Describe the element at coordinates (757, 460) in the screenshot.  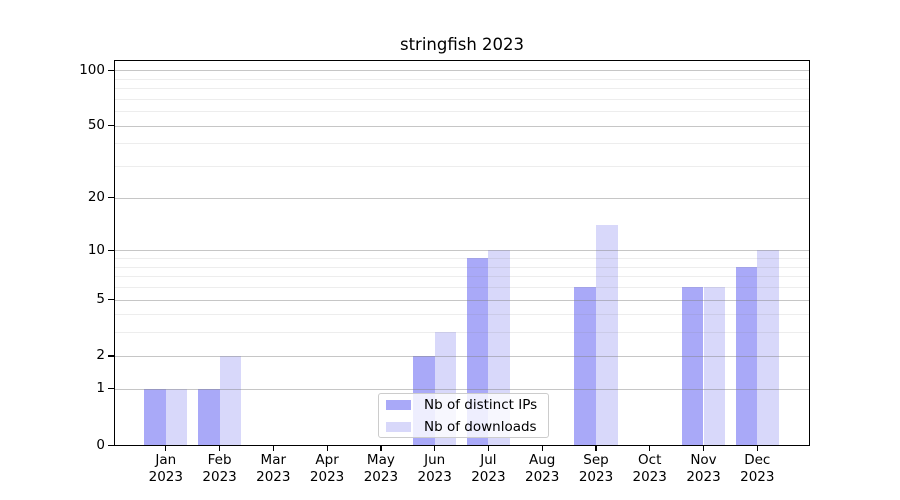
I see `x-tick-label-month: Dec` at that location.